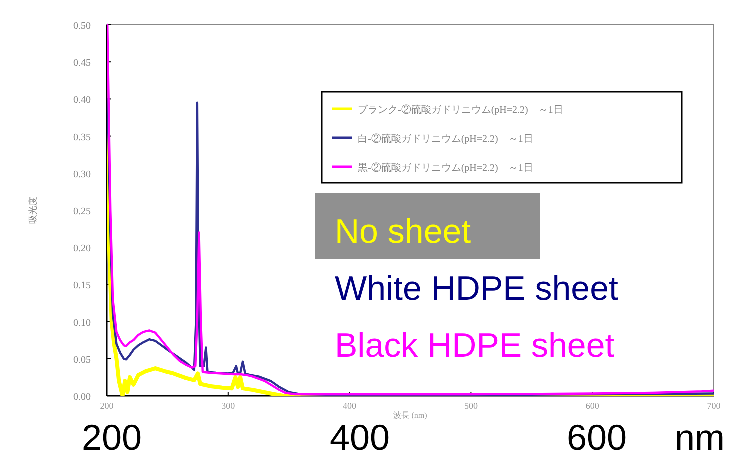 Image resolution: width=731 pixels, height=459 pixels. What do you see at coordinates (82, 138) in the screenshot?
I see `y-tick-label: 0.35` at bounding box center [82, 138].